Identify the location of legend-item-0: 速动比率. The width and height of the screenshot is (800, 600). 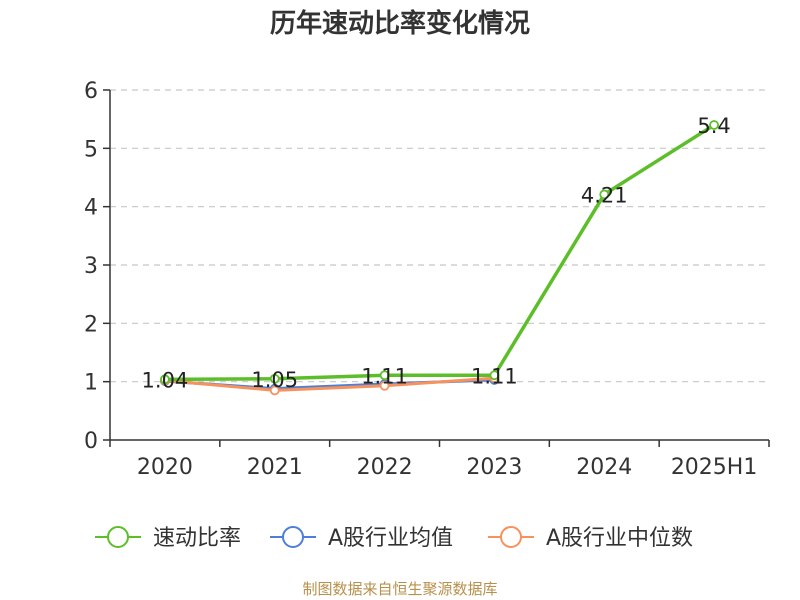
(168, 538).